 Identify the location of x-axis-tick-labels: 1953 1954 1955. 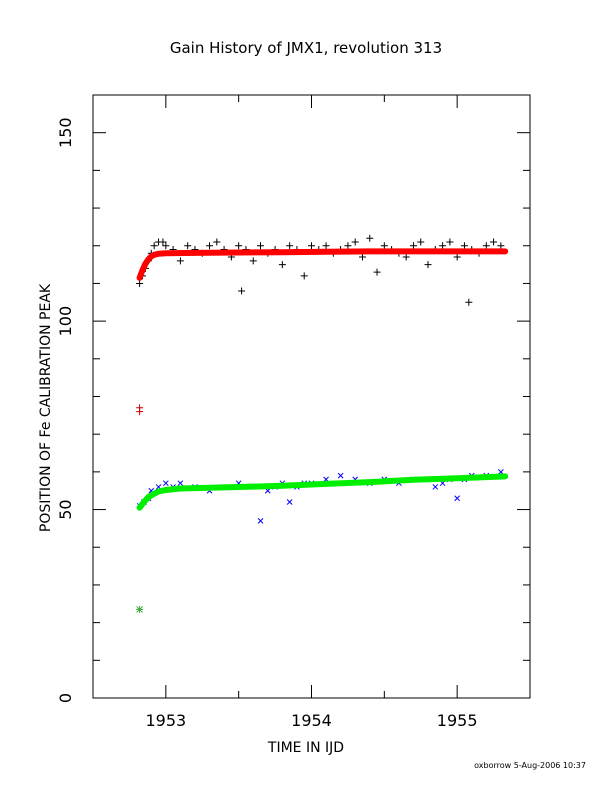
(311, 720).